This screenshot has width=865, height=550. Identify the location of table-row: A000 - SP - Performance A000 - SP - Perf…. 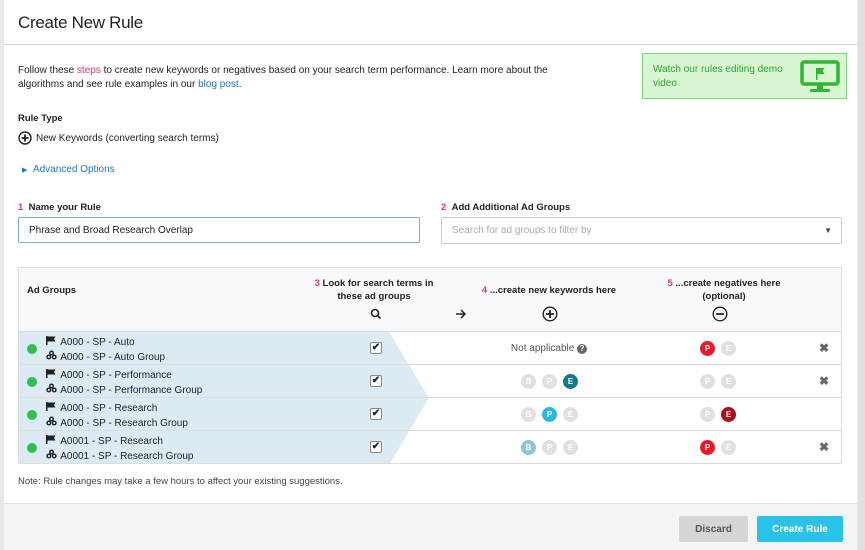
(430, 381).